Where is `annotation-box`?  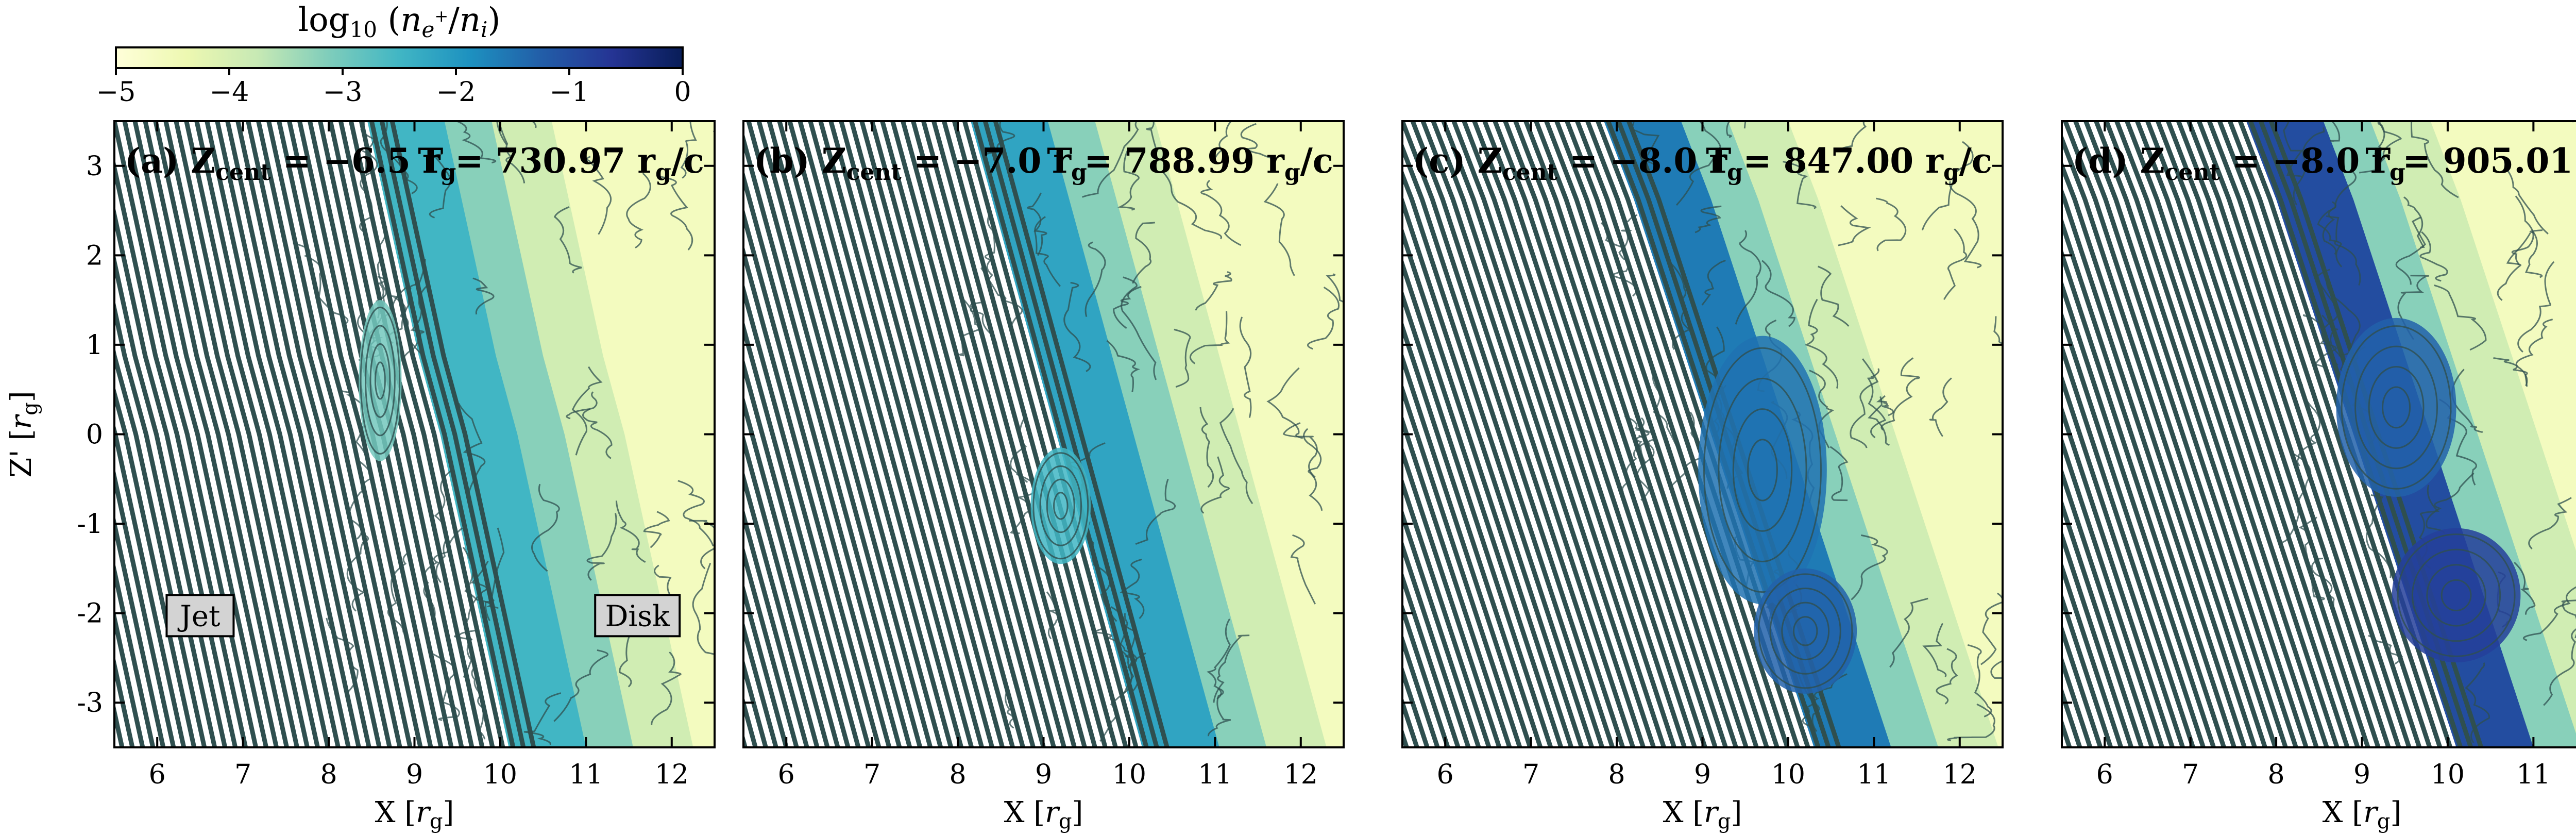
annotation-box is located at coordinates (200, 616).